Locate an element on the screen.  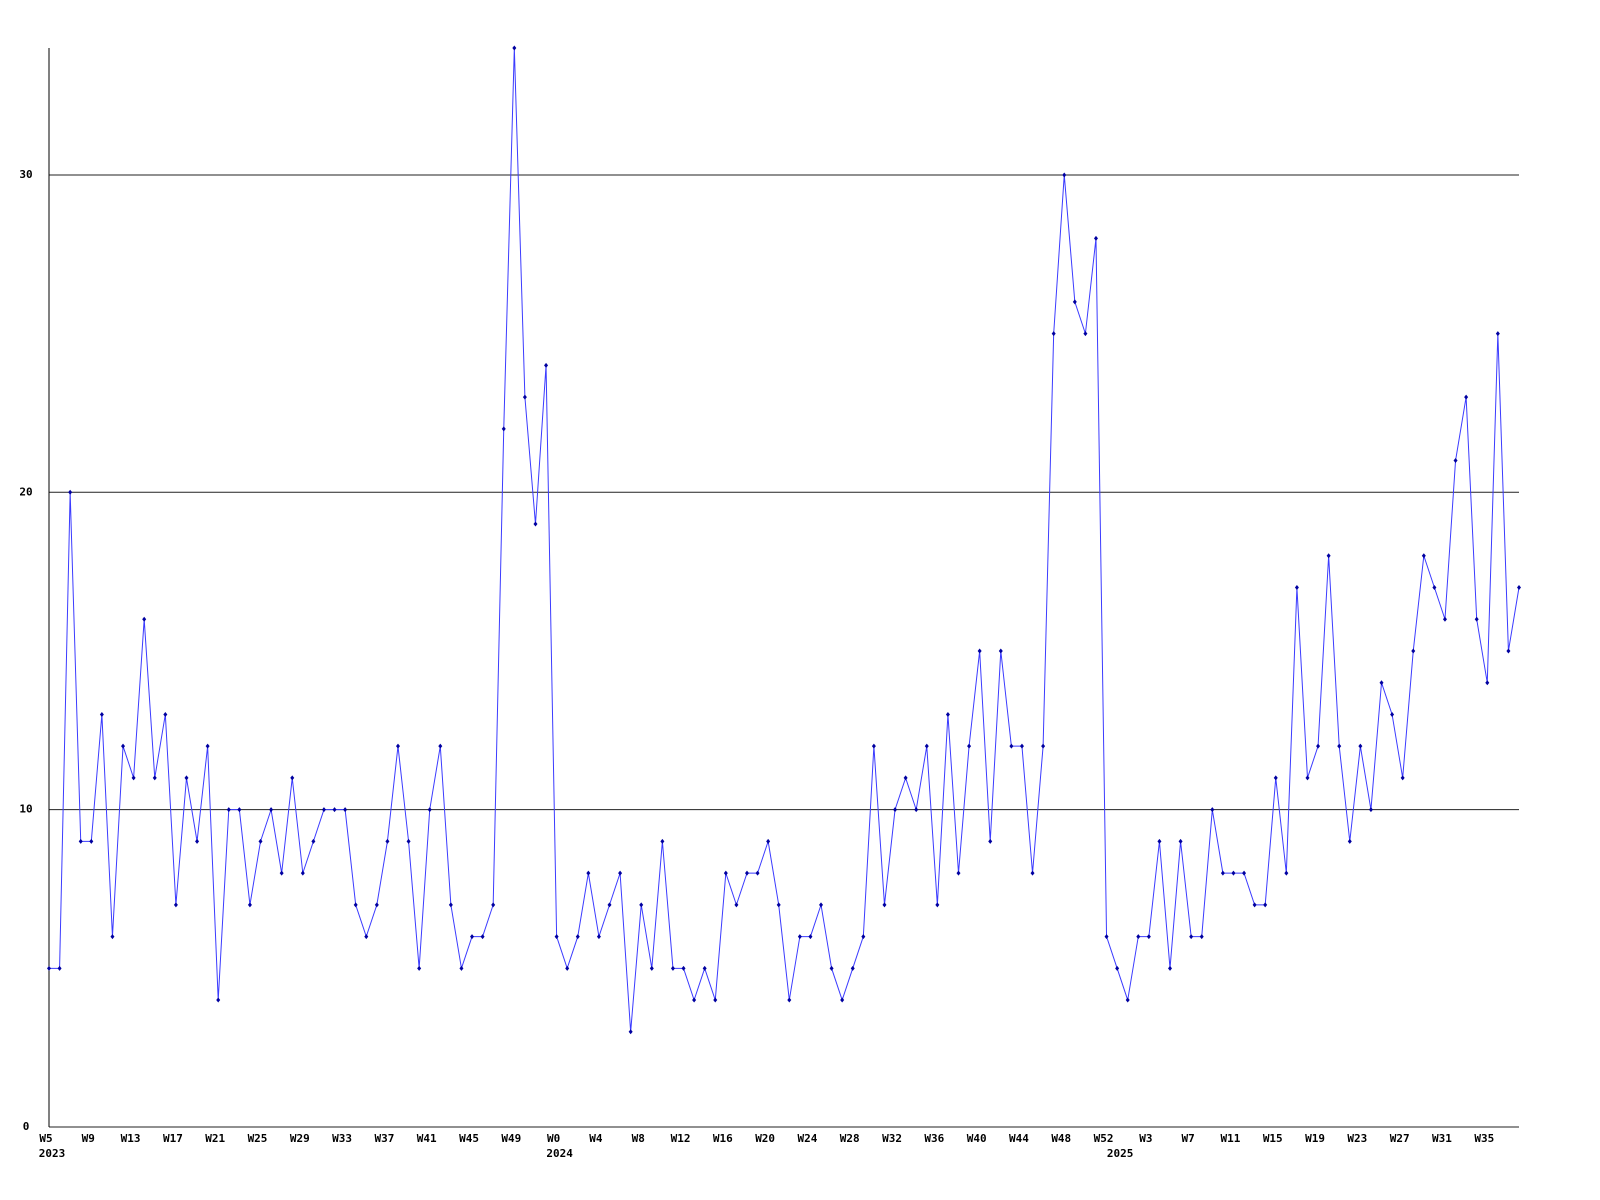
x-tick-label: W35 is located at coordinates (1484, 1138).